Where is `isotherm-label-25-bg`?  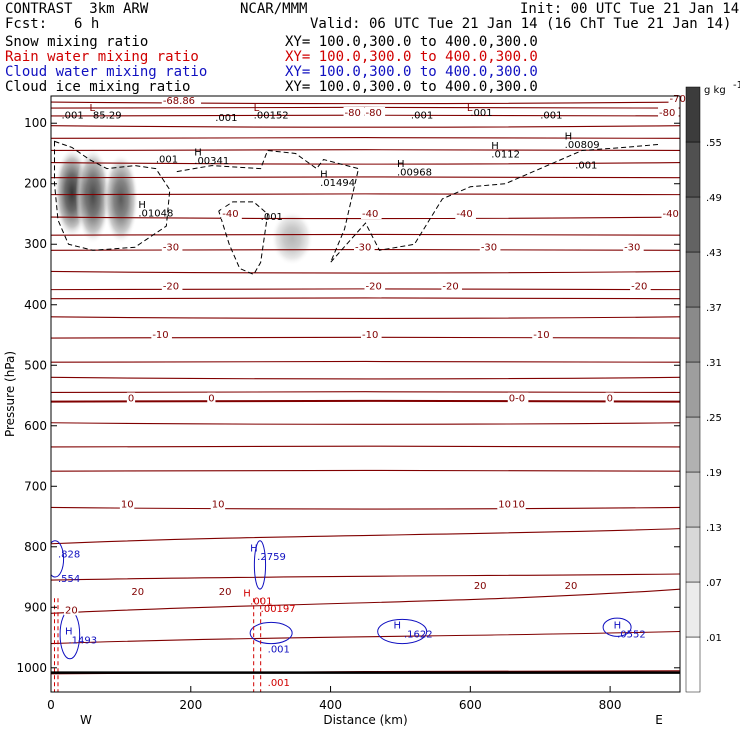
isotherm-label-25-bg is located at coordinates (218, 504).